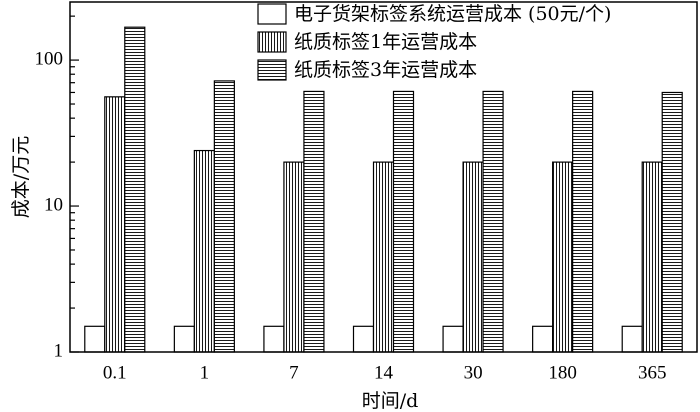  I want to click on bar-3-0.1, so click(135, 189).